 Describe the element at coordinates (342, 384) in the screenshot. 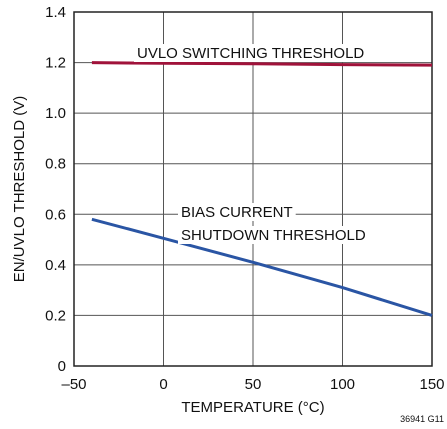

I see `x-tick-label: 100` at that location.